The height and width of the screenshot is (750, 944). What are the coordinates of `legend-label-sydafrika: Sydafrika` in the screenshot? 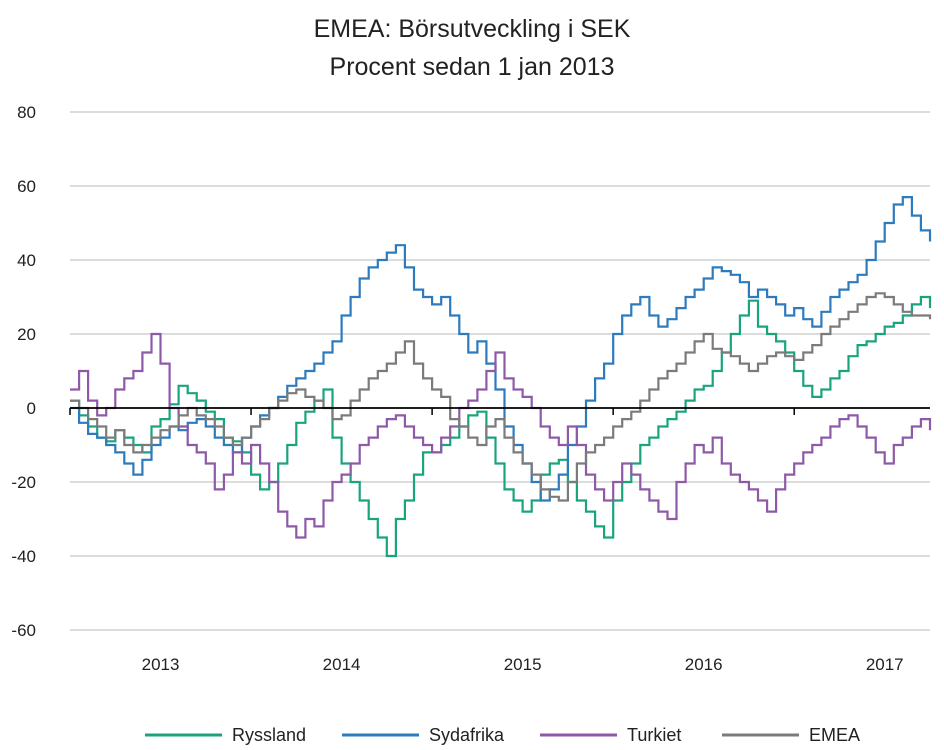 It's located at (467, 735).